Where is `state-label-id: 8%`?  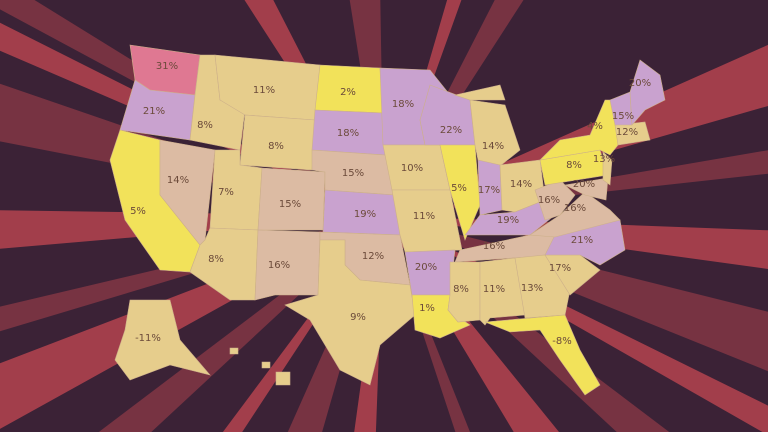
state-label-id: 8% is located at coordinates (205, 125).